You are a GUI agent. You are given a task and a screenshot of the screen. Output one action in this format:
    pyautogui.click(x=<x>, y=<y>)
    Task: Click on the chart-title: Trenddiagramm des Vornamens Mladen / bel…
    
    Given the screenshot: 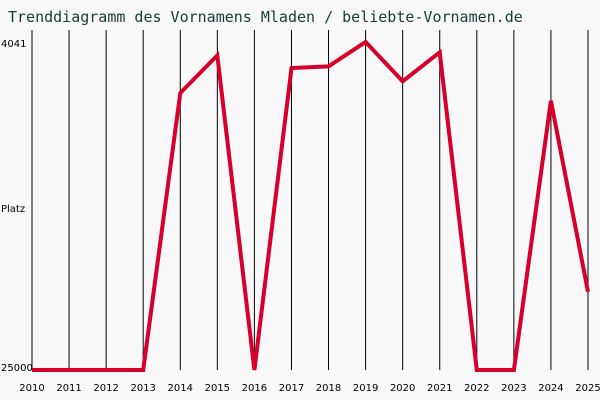 What is the action you would take?
    pyautogui.click(x=265, y=17)
    